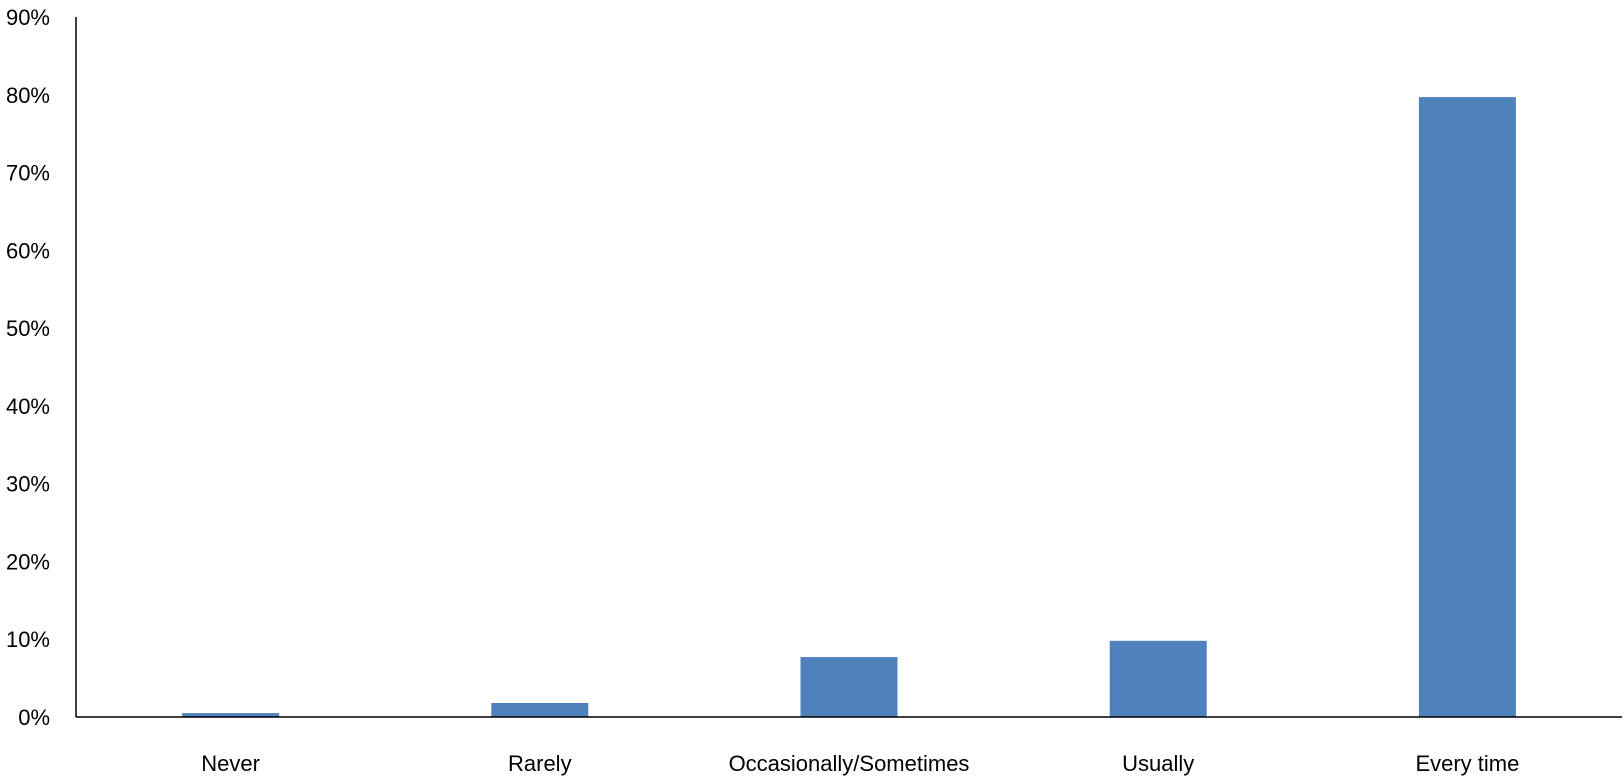  What do you see at coordinates (28, 639) in the screenshot?
I see `y-tick-label: 10%` at bounding box center [28, 639].